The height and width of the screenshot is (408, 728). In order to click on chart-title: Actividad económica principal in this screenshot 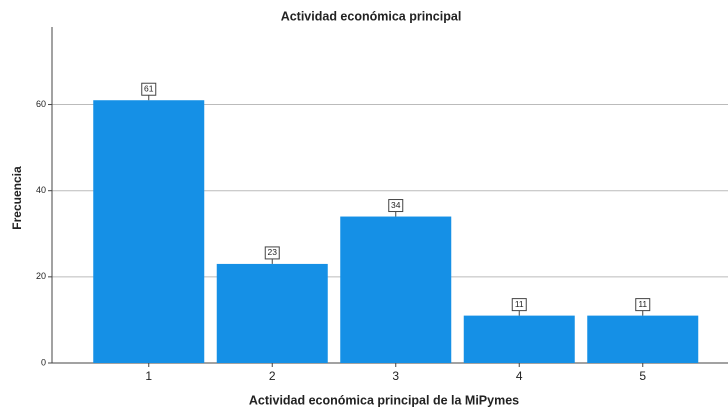, I will do `click(371, 16)`.